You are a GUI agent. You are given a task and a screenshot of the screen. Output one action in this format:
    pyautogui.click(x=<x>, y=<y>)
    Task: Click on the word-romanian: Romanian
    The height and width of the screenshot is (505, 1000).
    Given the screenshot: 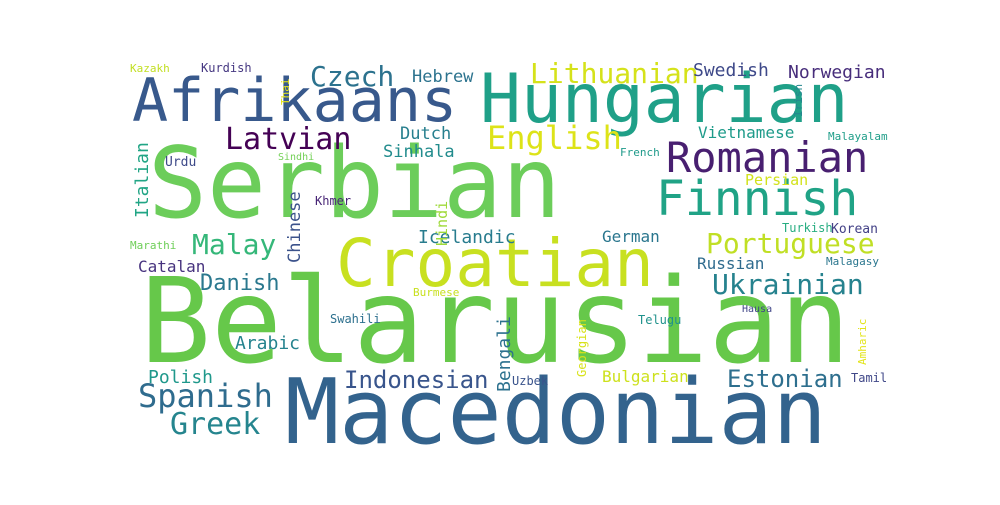 What is the action you would take?
    pyautogui.click(x=767, y=157)
    